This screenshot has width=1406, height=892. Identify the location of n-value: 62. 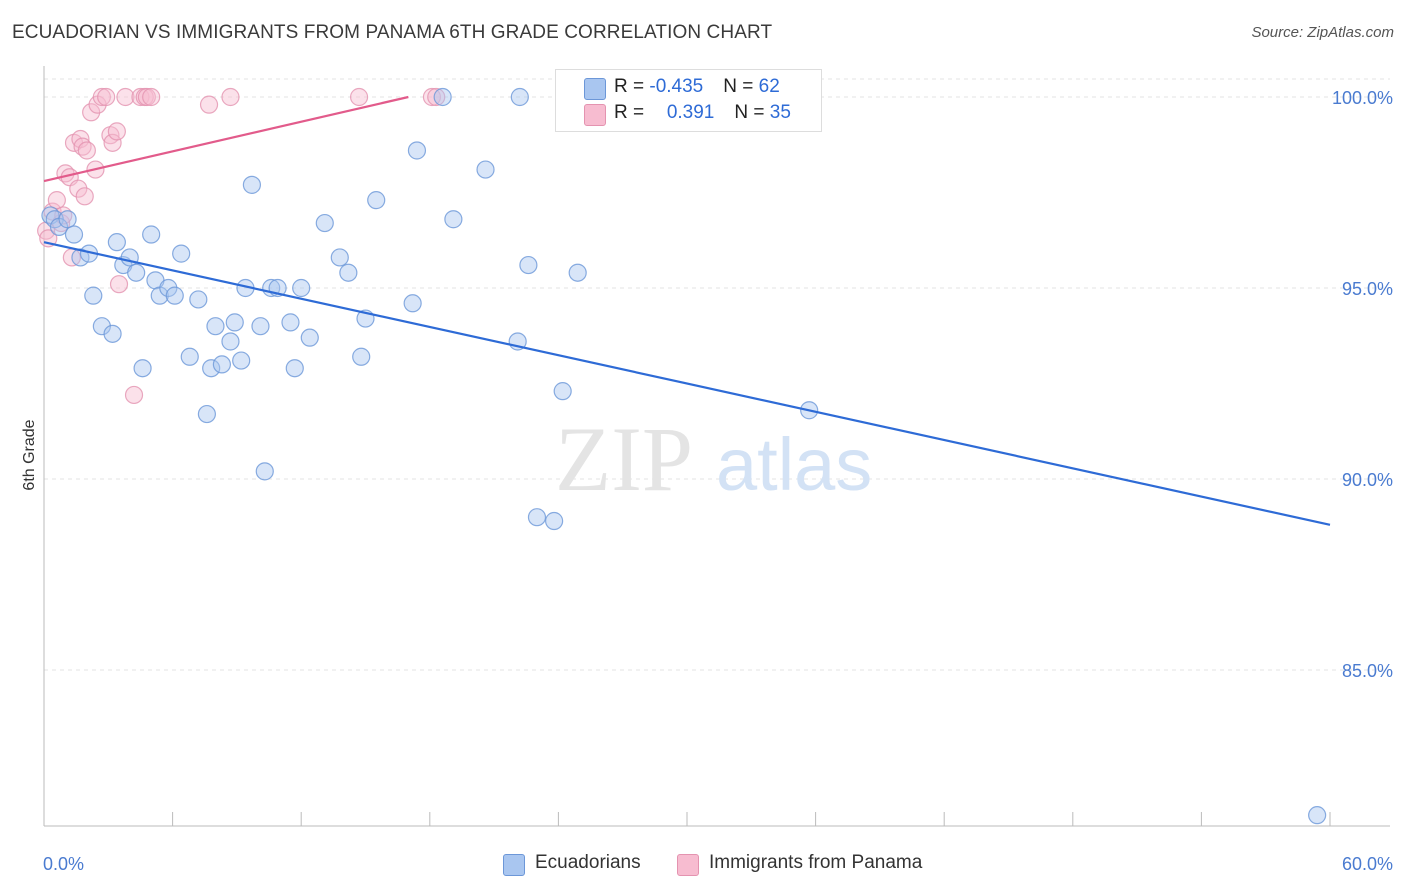
(769, 86).